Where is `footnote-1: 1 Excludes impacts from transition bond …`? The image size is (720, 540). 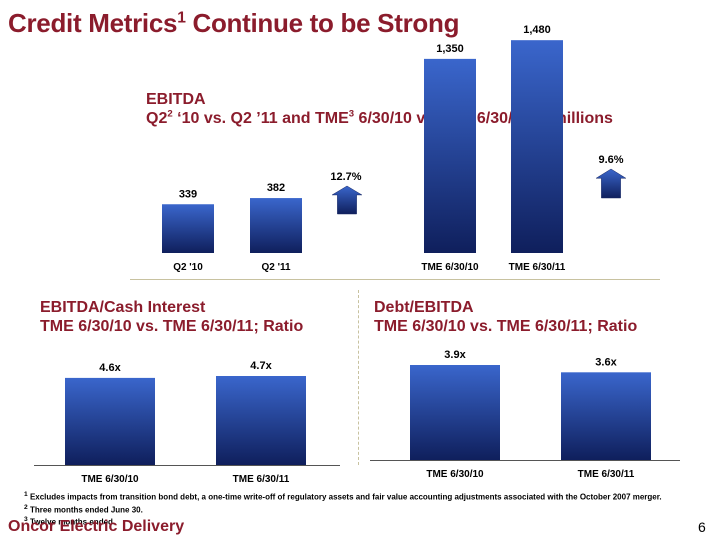 footnote-1: 1 Excludes impacts from transition bond … is located at coordinates (343, 496).